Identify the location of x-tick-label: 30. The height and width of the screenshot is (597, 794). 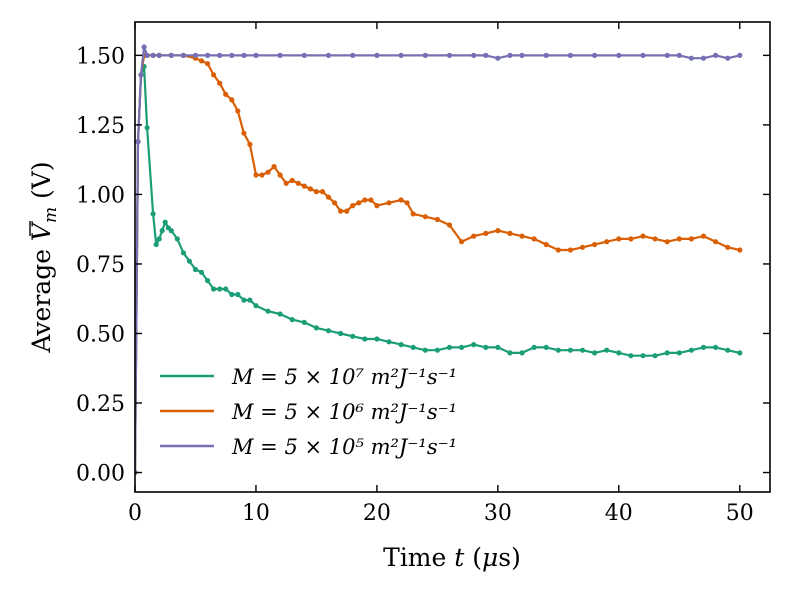
(498, 513).